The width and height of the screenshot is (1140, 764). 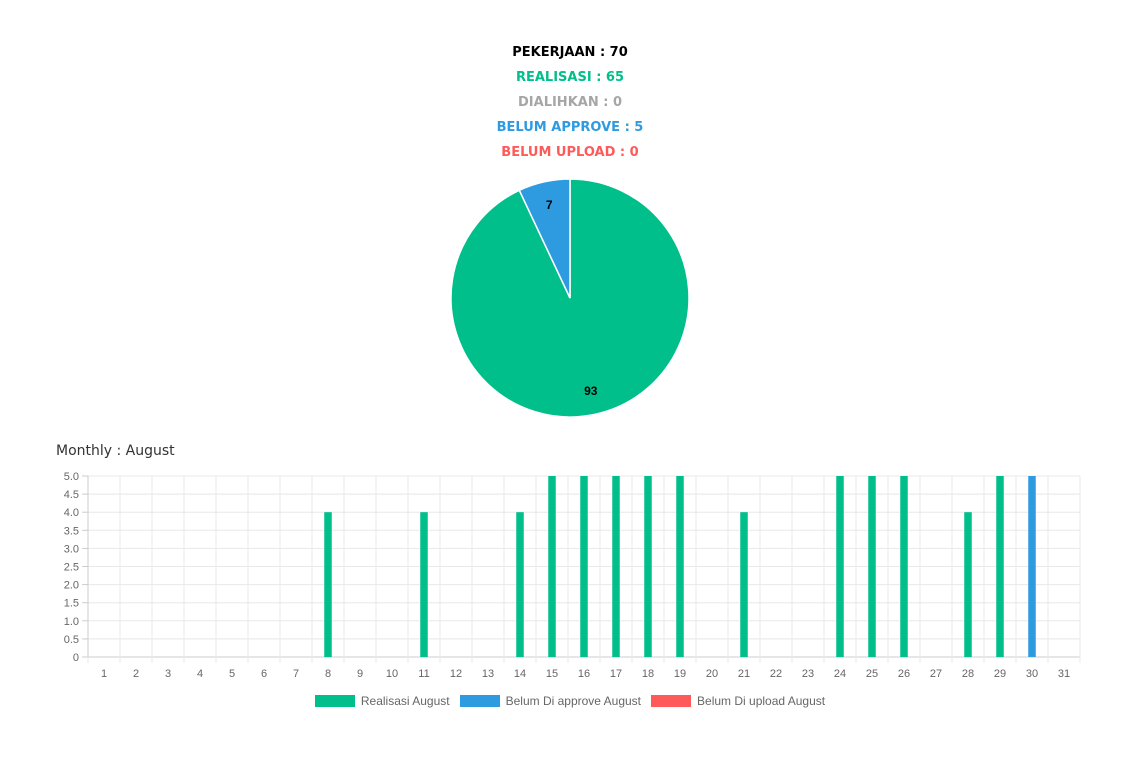 I want to click on legend-item-belum-upload: Belum Di upload August, so click(x=738, y=701).